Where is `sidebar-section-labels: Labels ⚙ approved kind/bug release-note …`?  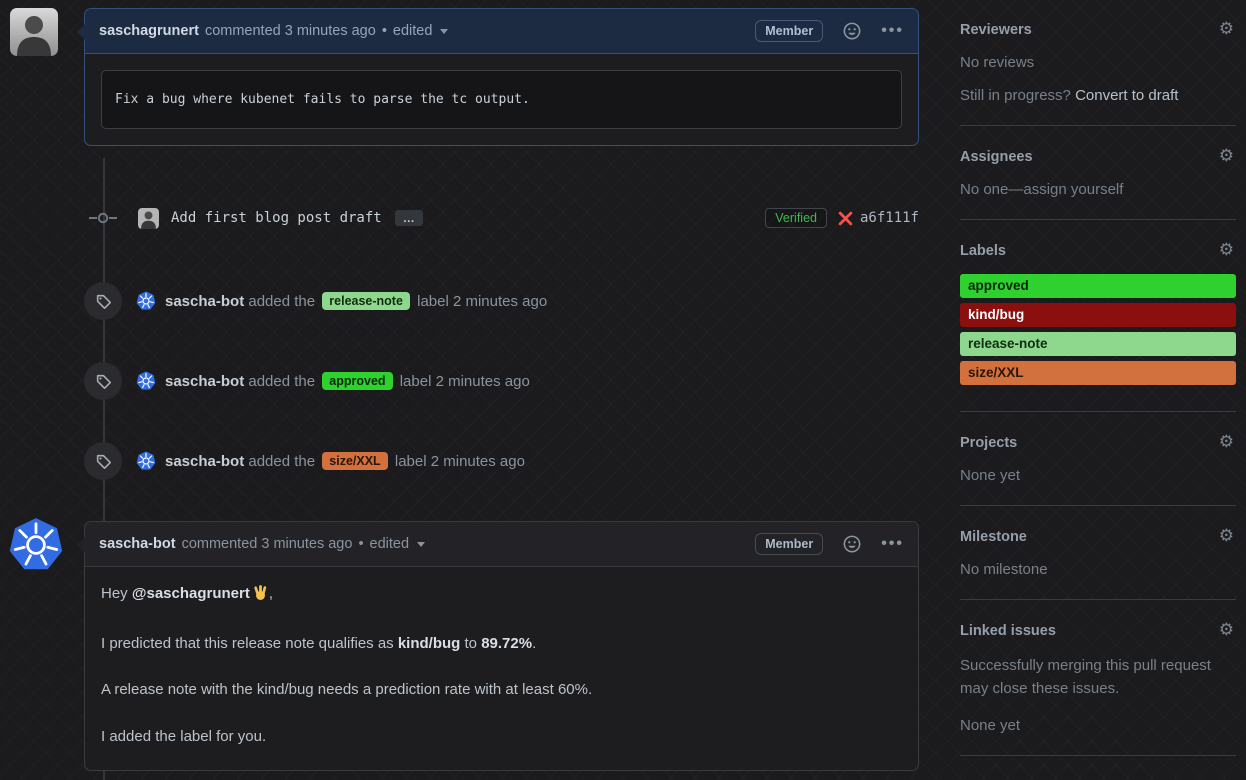
sidebar-section-labels: Labels ⚙ approved kind/bug release-note … is located at coordinates (1098, 326).